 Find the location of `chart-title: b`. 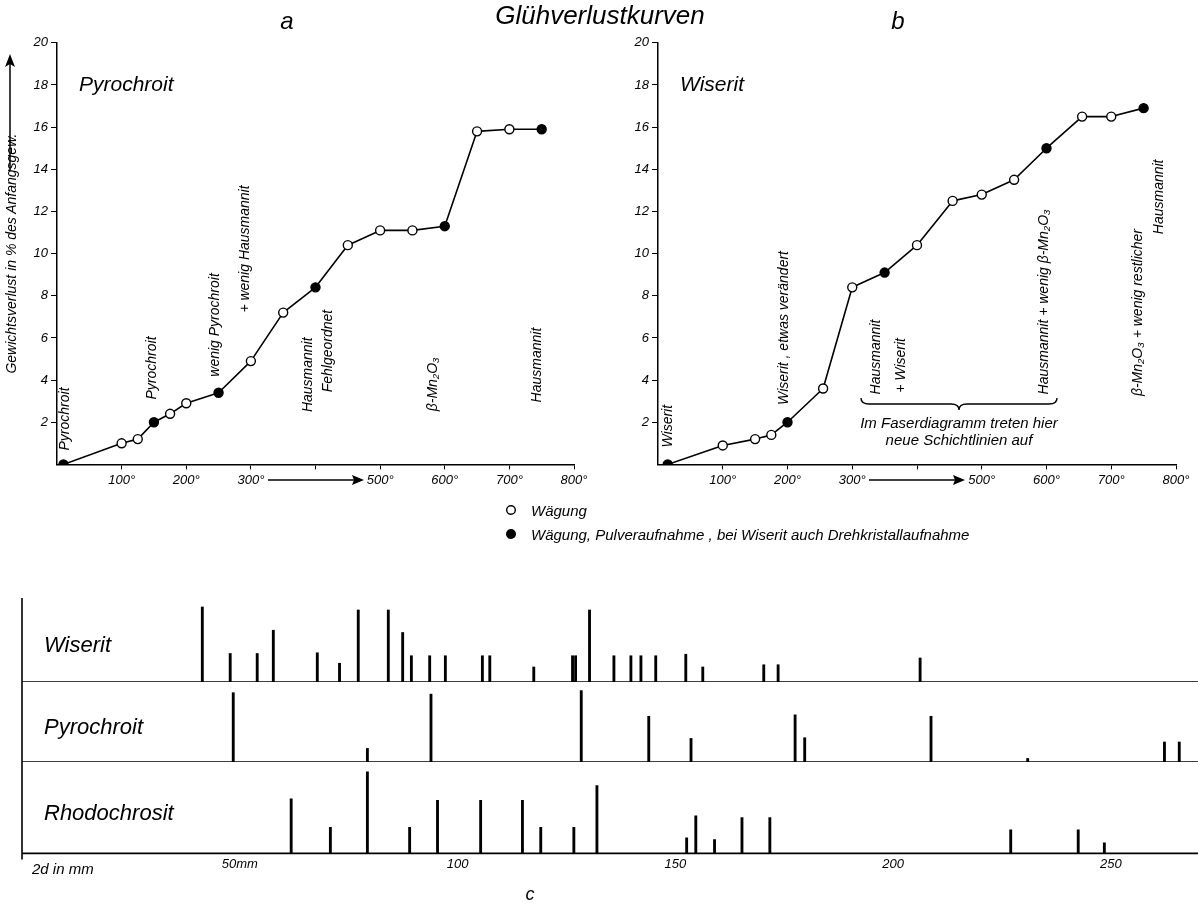

chart-title: b is located at coordinates (898, 21).